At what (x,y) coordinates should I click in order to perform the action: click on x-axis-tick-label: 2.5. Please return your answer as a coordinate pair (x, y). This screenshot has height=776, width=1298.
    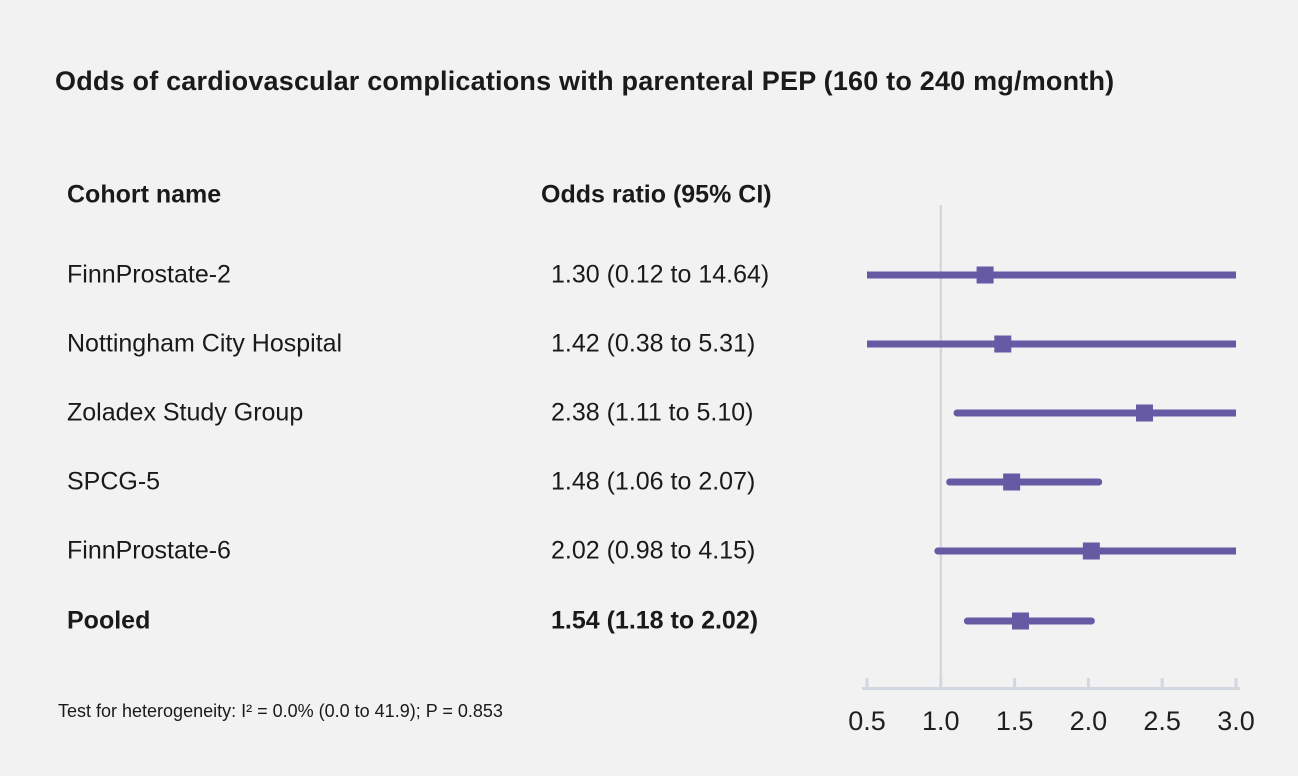
    Looking at the image, I should click on (1162, 721).